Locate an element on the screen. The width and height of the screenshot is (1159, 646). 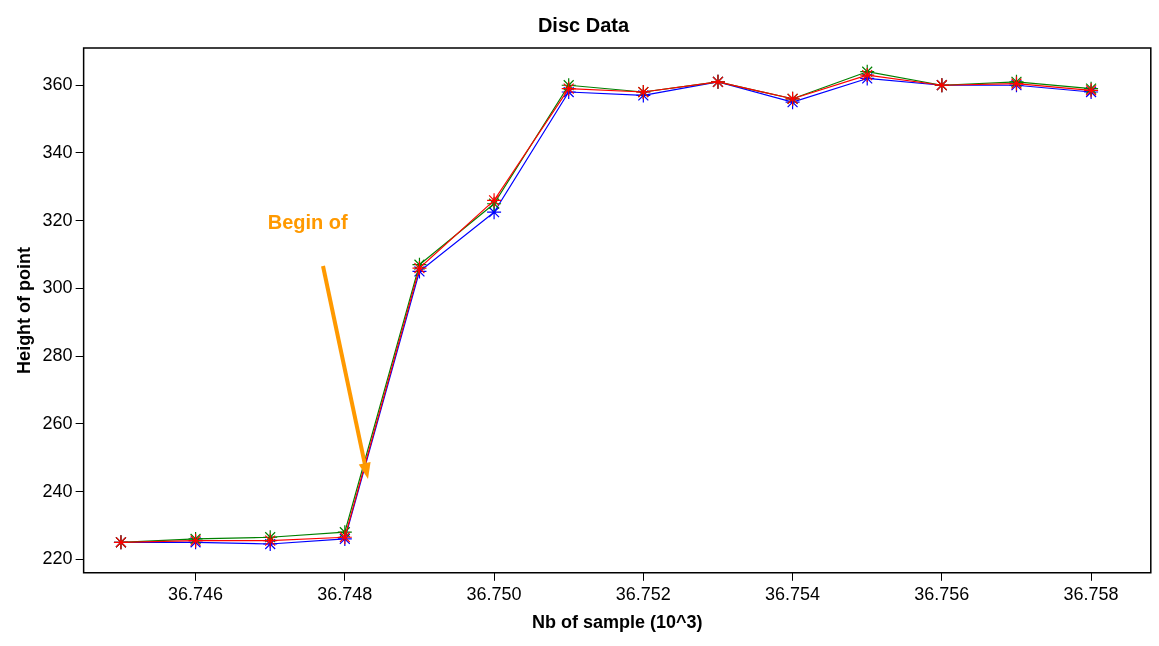
x-axis-title: Nb of sample (10^3) is located at coordinates (617, 622).